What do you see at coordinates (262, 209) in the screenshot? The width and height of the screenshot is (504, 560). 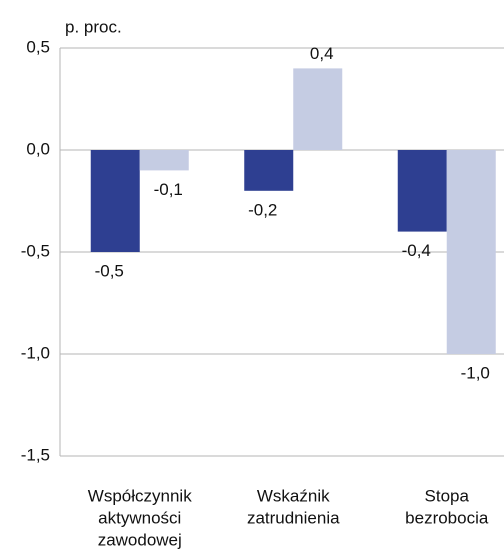 I see `value-label: -0,2` at bounding box center [262, 209].